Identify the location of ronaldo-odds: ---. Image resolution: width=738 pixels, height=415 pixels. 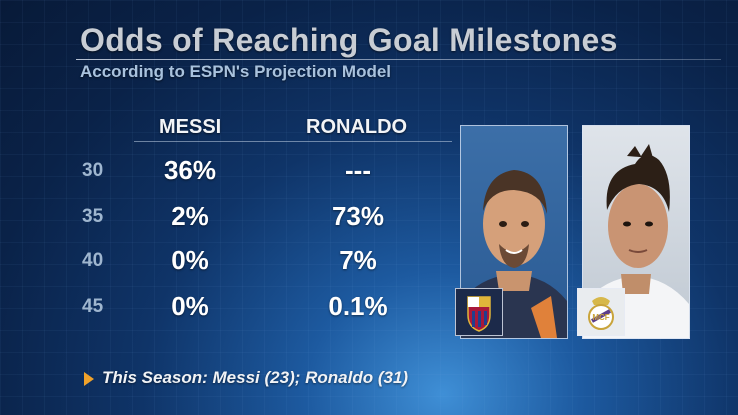
(358, 170).